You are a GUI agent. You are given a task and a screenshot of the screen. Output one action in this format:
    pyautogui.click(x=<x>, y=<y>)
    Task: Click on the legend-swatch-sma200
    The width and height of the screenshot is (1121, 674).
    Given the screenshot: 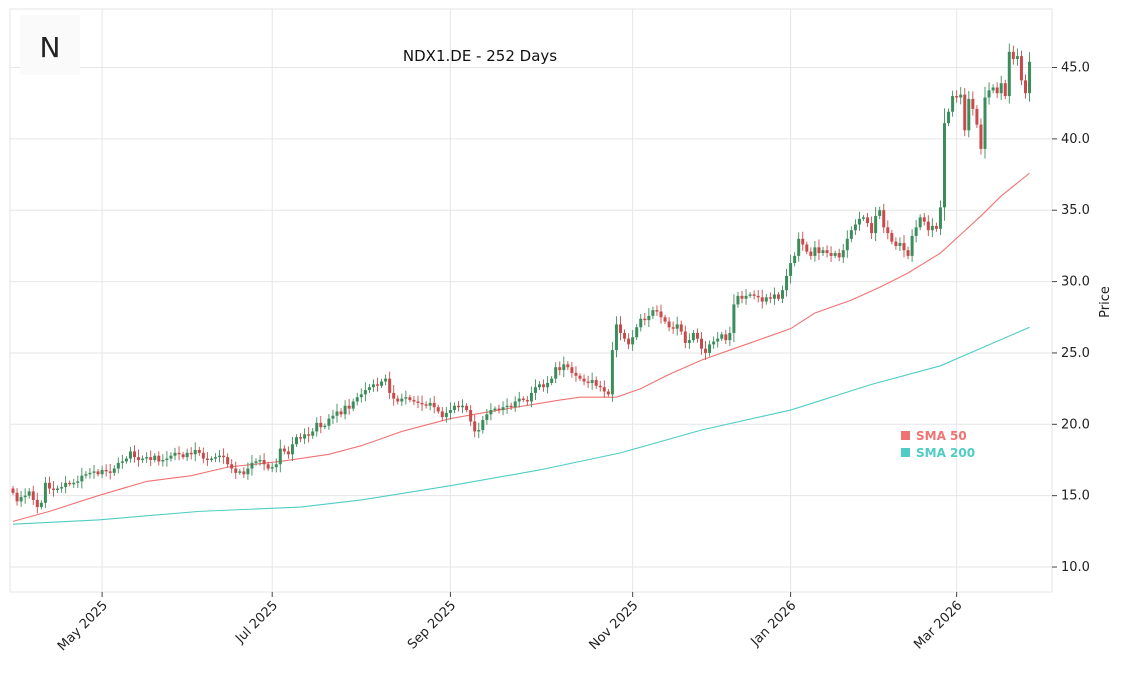 What is the action you would take?
    pyautogui.click(x=905, y=452)
    